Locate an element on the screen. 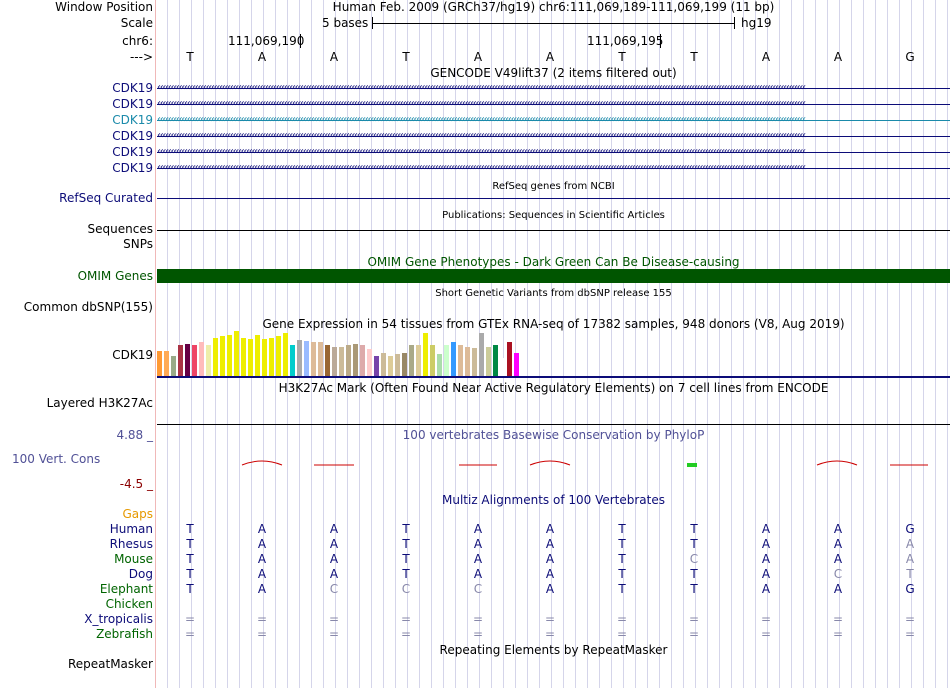 The image size is (950, 688). base-letter: A is located at coordinates (550, 57).